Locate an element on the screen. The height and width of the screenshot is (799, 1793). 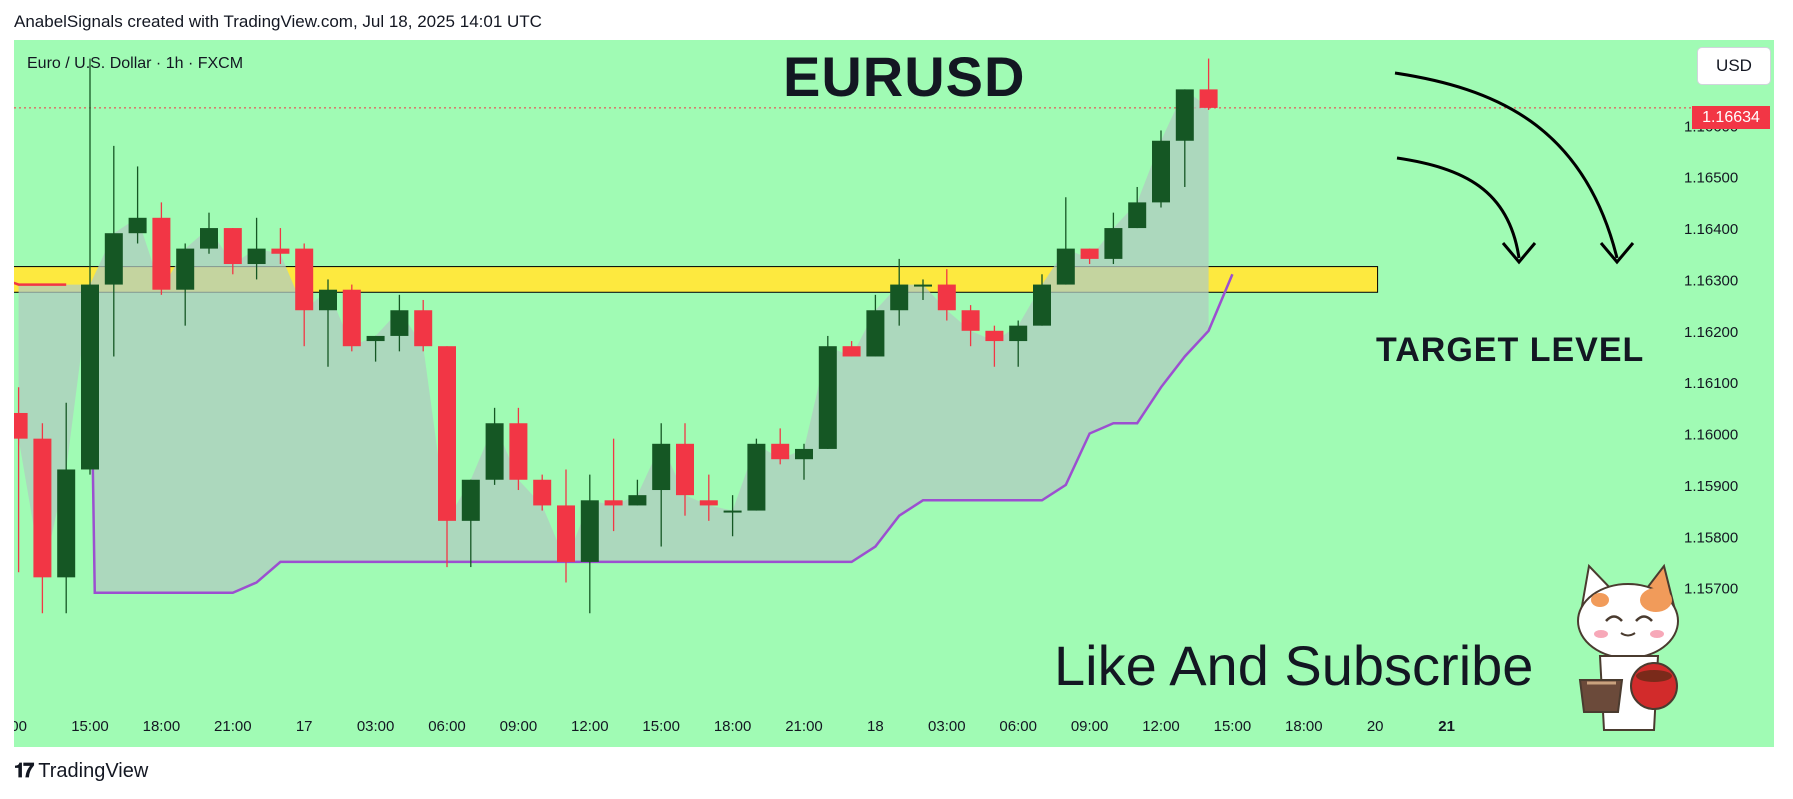
y-tick-label: 1.16500 is located at coordinates (1711, 178).